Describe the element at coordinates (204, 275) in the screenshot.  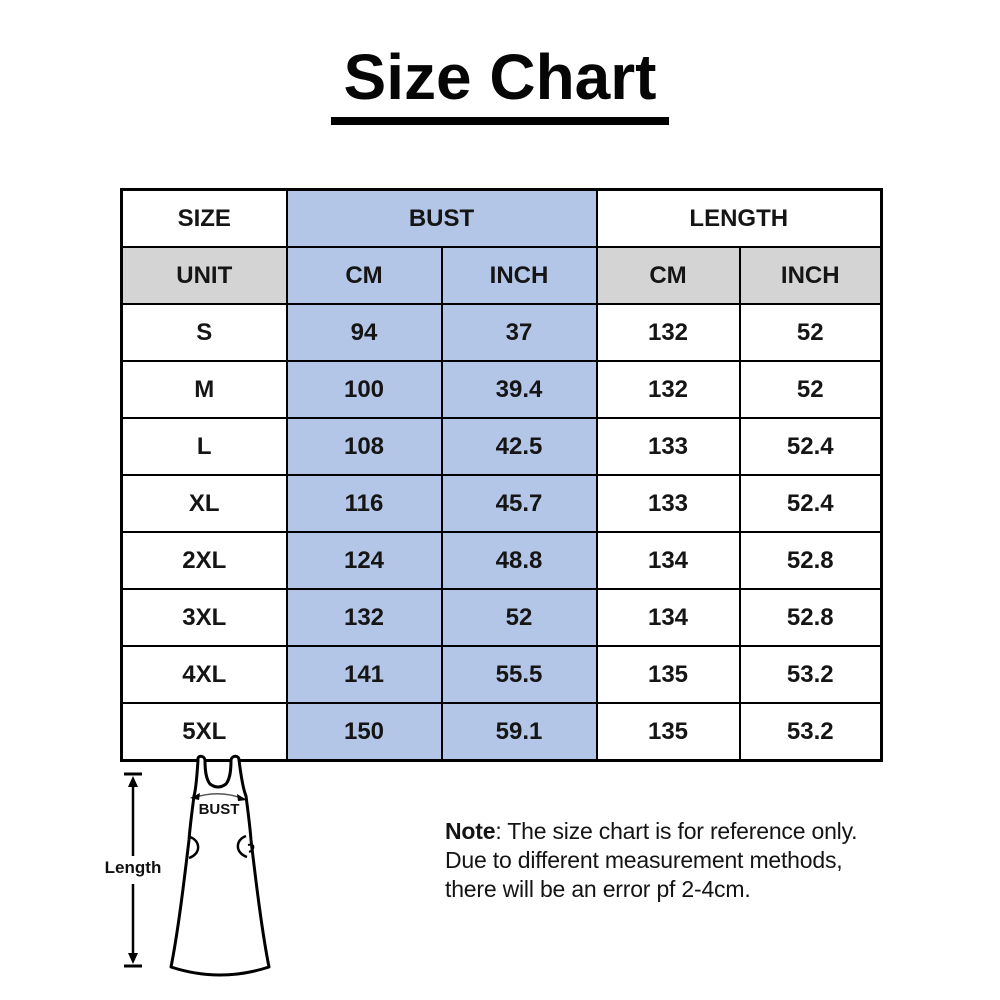
I see `unit-cell: UNIT` at that location.